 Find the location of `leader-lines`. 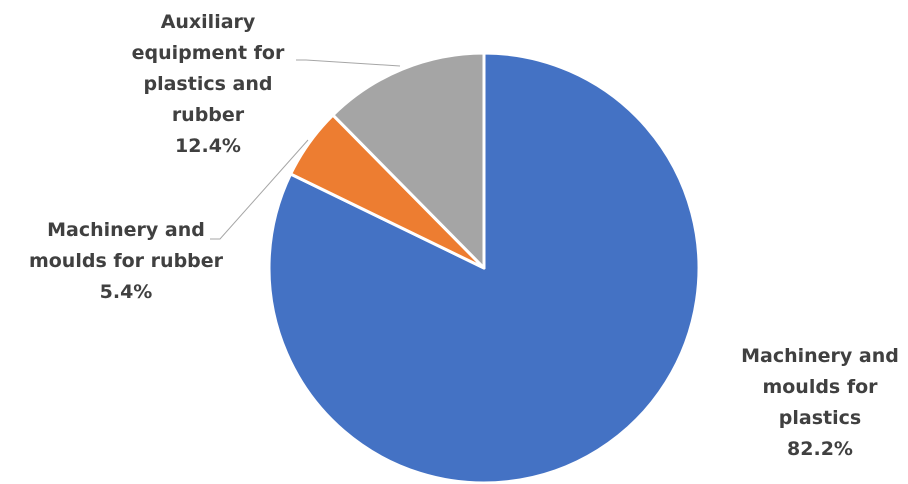

leader-lines is located at coordinates (305, 149).